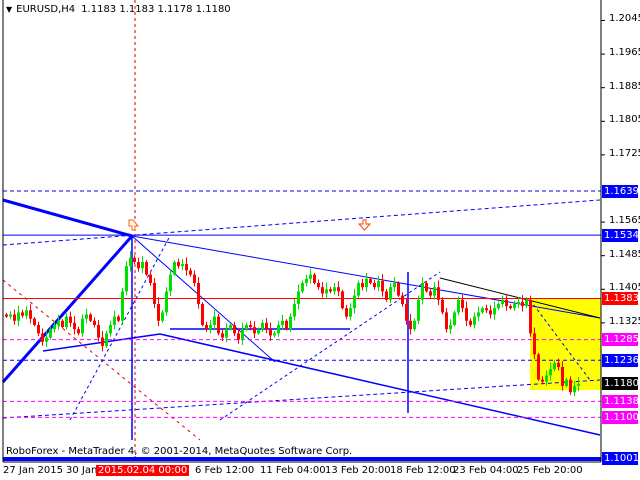 This screenshot has height=480, width=640. I want to click on price-level-label: 1.1236, so click(620, 360).